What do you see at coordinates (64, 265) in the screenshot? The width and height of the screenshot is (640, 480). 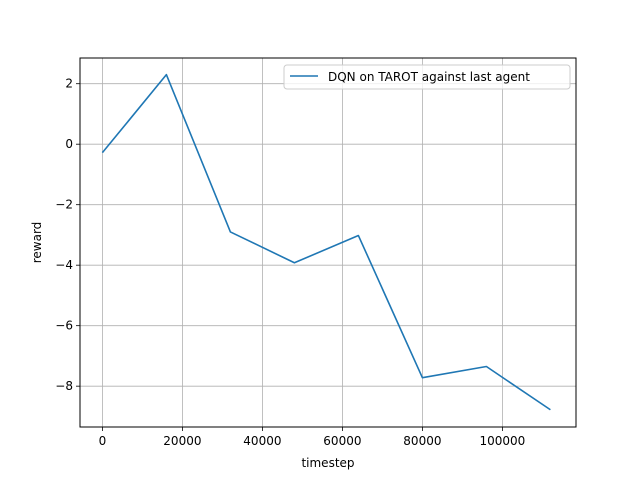 I see `y-tick-label: −4` at bounding box center [64, 265].